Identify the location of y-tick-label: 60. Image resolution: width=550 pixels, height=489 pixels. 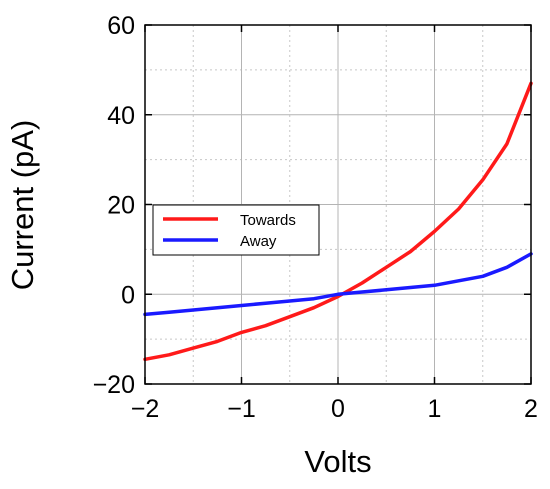
(121, 26).